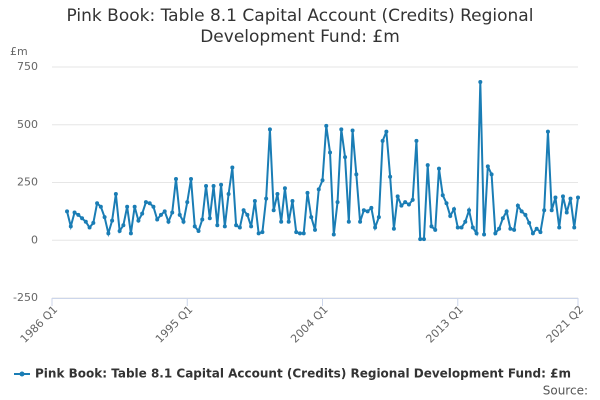  Describe the element at coordinates (22, 374) in the screenshot. I see `legend-marker` at that location.